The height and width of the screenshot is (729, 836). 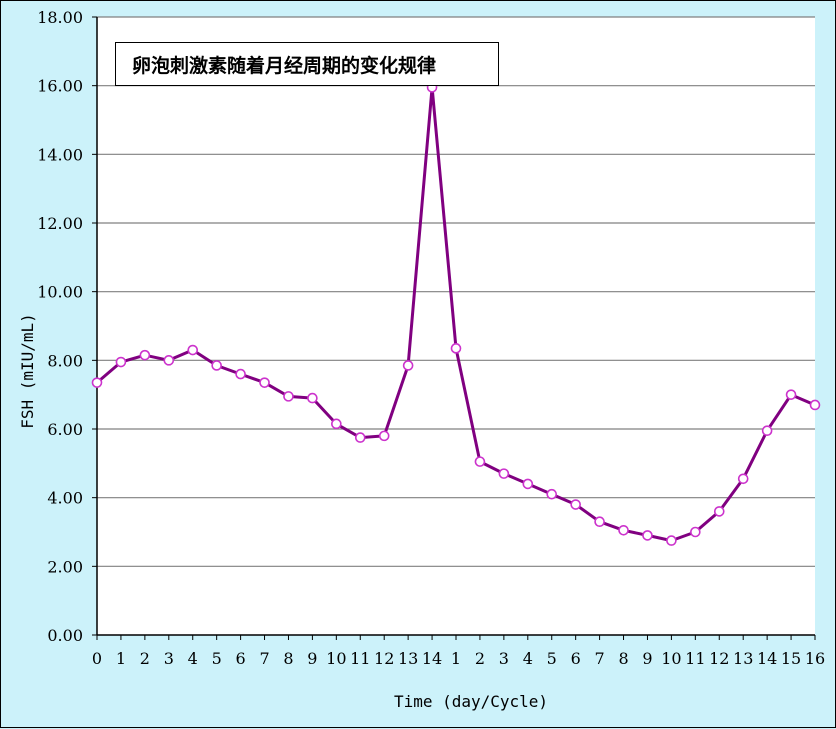 I want to click on chart-title: 卵泡刺激素随着月经周期的变化规律, so click(x=307, y=64).